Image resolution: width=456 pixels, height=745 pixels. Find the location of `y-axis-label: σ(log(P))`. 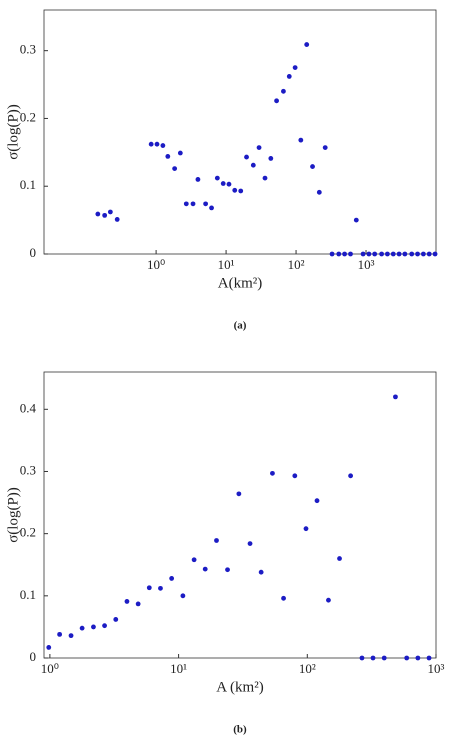

y-axis-label: σ(log(P)) is located at coordinates (13, 515).